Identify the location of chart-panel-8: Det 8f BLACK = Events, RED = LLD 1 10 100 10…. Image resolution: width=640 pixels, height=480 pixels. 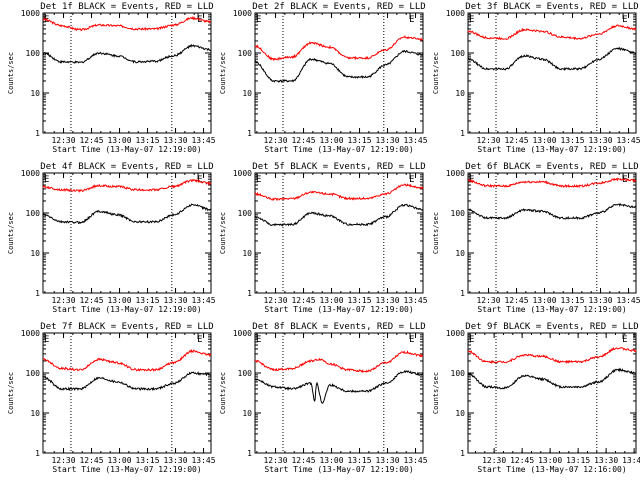
(323, 398).